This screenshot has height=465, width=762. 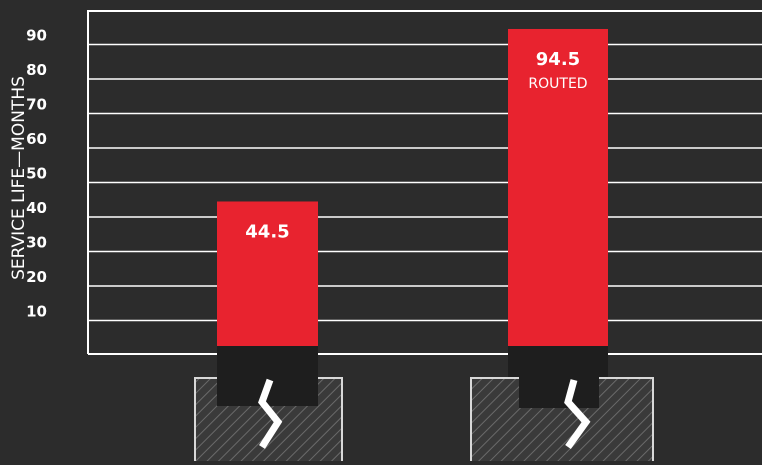 I want to click on y-tick-label: 10, so click(x=36, y=312).